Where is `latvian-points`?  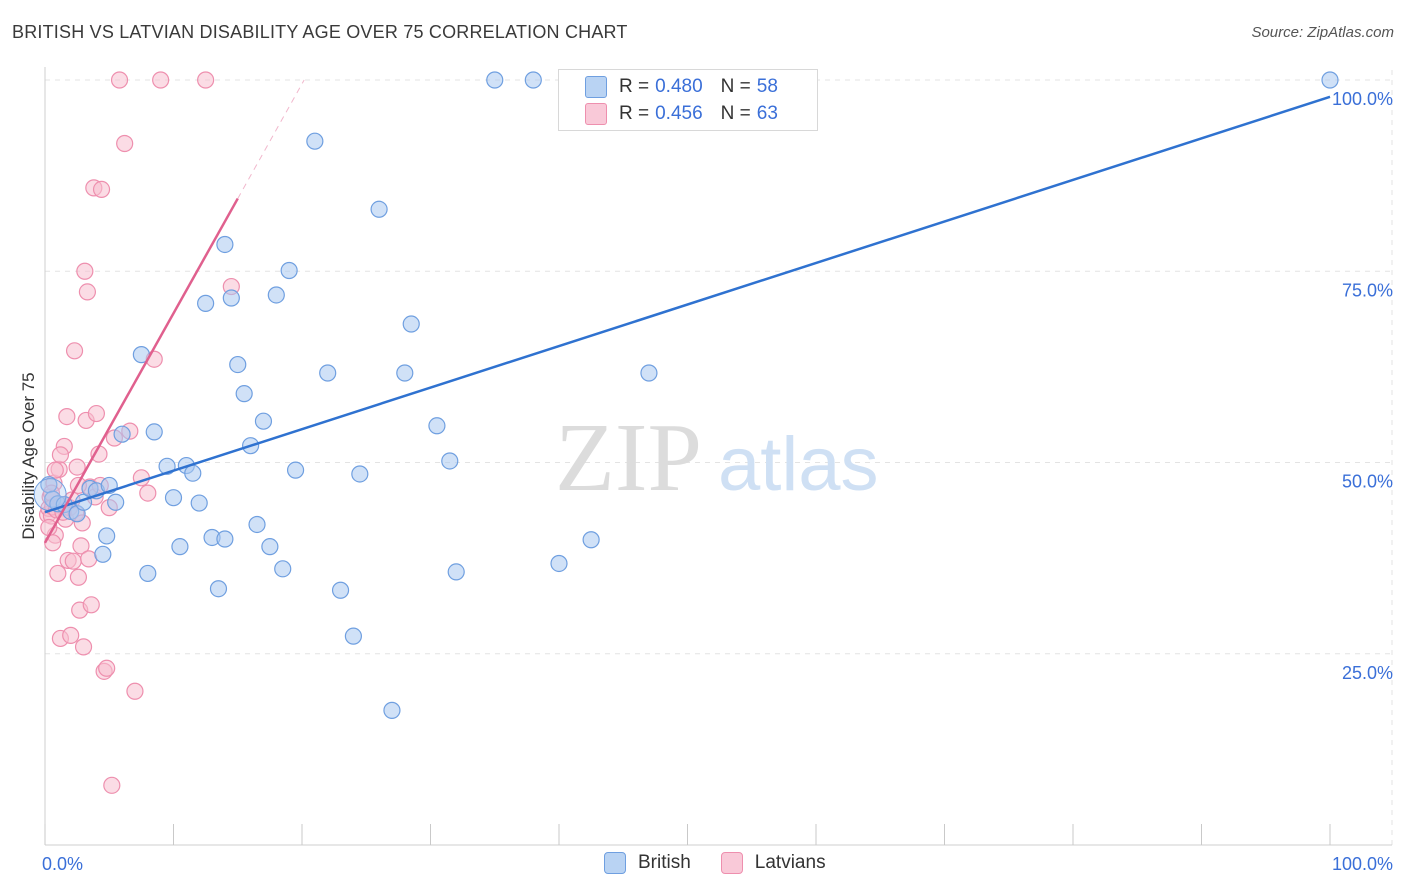
latvian-points is located at coordinates (139, 432).